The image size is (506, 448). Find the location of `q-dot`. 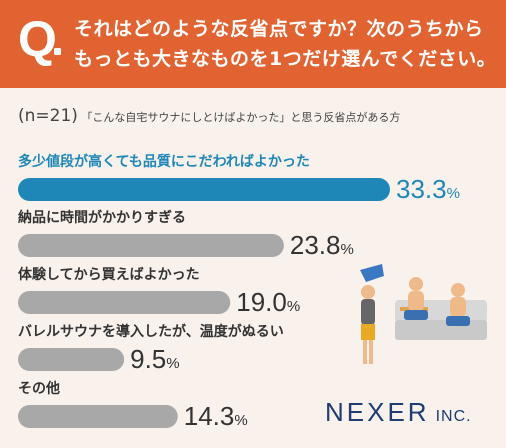

q-dot is located at coordinates (57, 51).